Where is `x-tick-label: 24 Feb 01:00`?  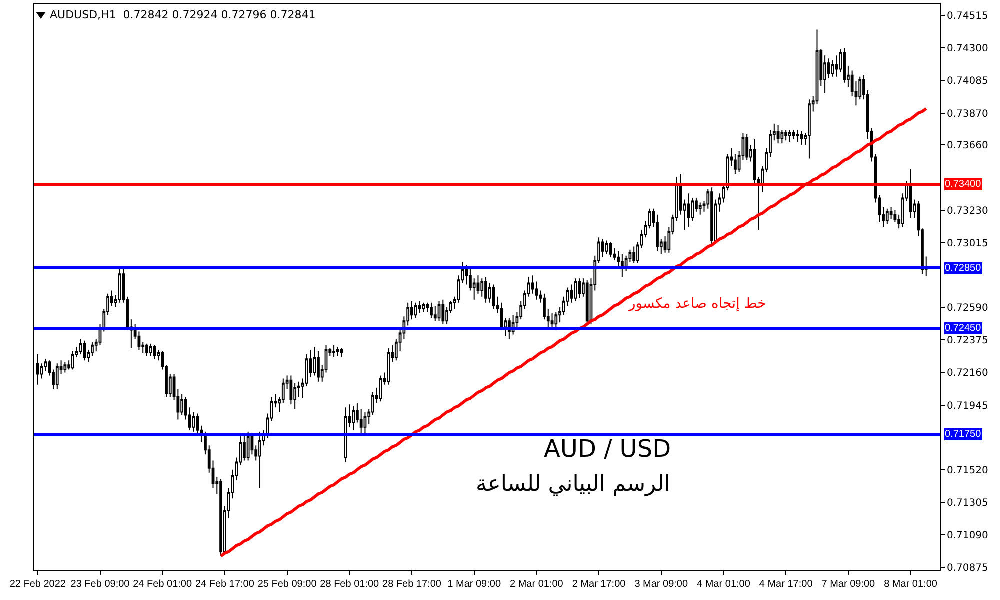 x-tick-label: 24 Feb 01:00 is located at coordinates (162, 584).